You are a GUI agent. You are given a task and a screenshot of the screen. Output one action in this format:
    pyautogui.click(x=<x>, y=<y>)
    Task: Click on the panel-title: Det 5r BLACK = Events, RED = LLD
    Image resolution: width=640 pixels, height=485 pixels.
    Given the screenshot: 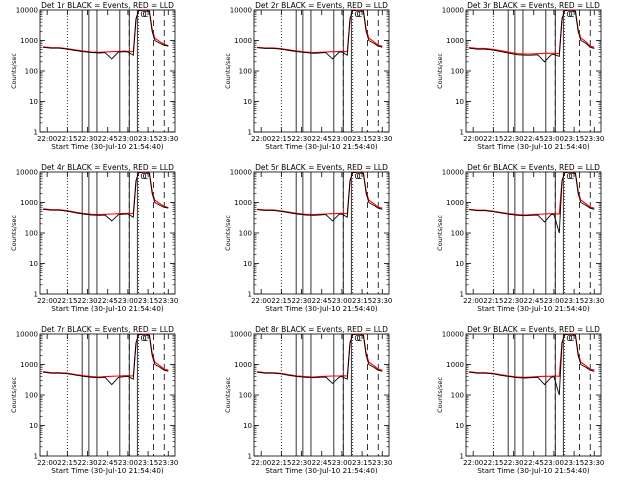 What is the action you would take?
    pyautogui.click(x=321, y=167)
    